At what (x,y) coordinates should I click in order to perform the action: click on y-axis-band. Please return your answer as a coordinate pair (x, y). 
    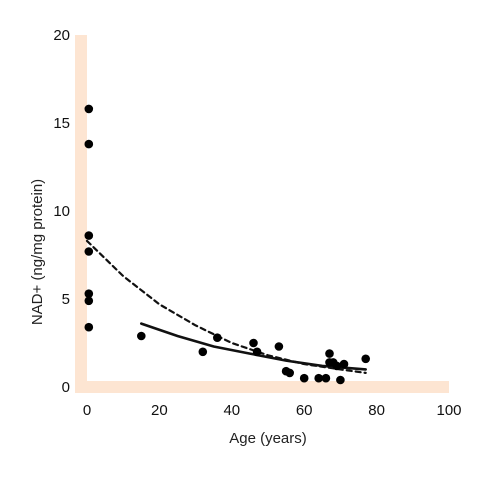
    Looking at the image, I should click on (81, 214).